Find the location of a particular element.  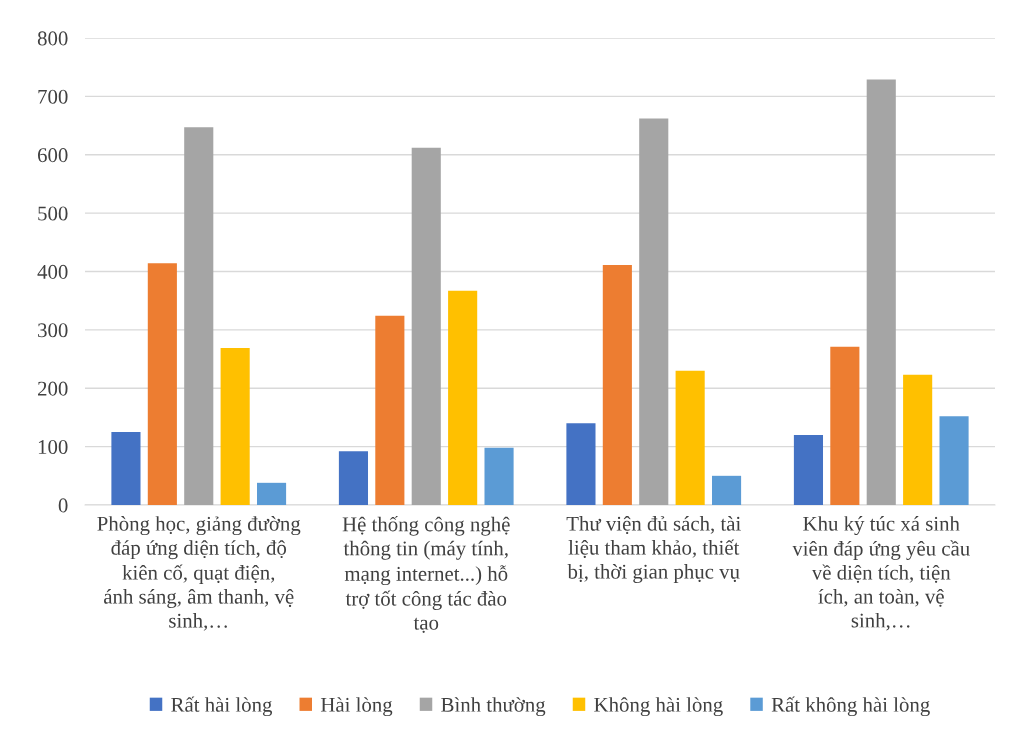

legend-label: Rất không hài lòng is located at coordinates (850, 706).